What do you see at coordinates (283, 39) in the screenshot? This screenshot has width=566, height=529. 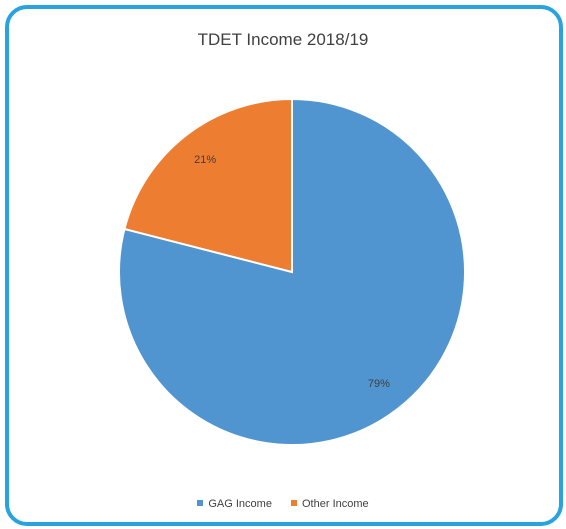 I see `chart-title: TDET Income 2018/19` at bounding box center [283, 39].